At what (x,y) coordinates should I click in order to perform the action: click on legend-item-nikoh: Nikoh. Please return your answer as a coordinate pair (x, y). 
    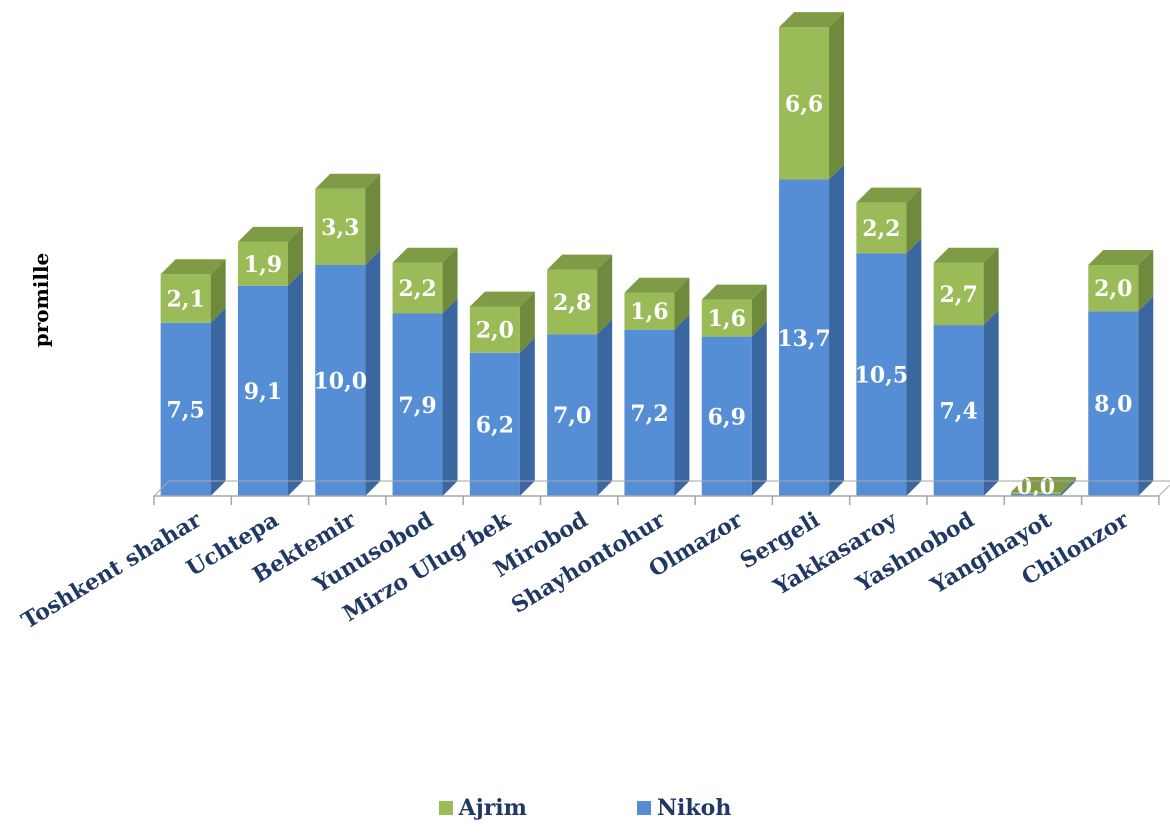
    Looking at the image, I should click on (683, 808).